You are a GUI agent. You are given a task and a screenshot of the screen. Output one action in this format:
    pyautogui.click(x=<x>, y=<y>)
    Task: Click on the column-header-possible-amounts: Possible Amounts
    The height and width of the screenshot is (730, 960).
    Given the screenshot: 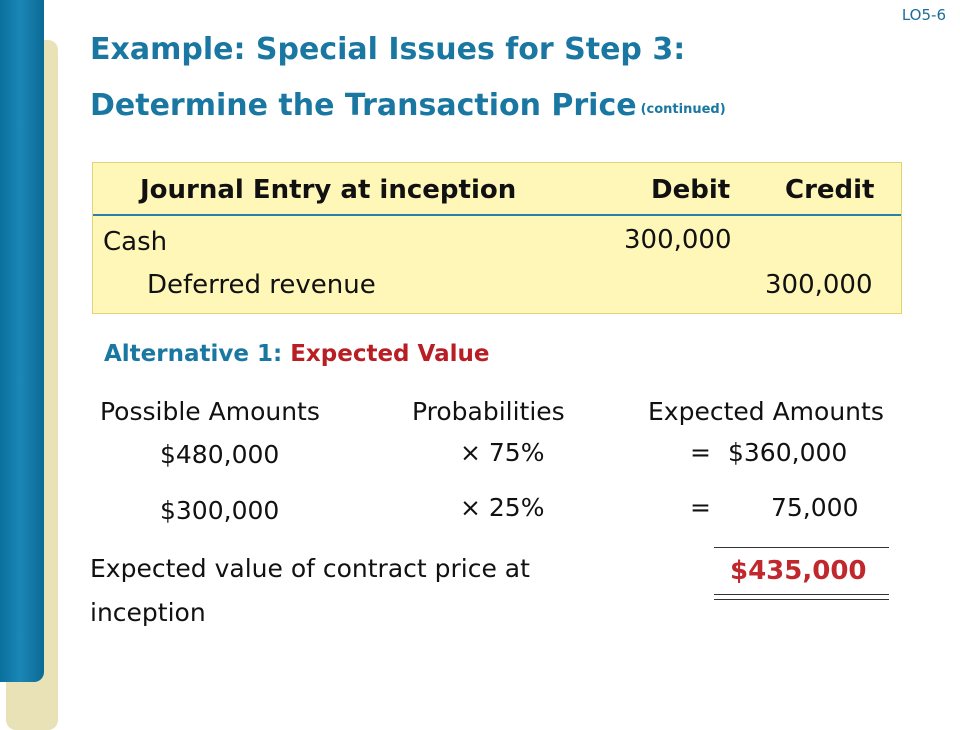 What is the action you would take?
    pyautogui.click(x=210, y=411)
    